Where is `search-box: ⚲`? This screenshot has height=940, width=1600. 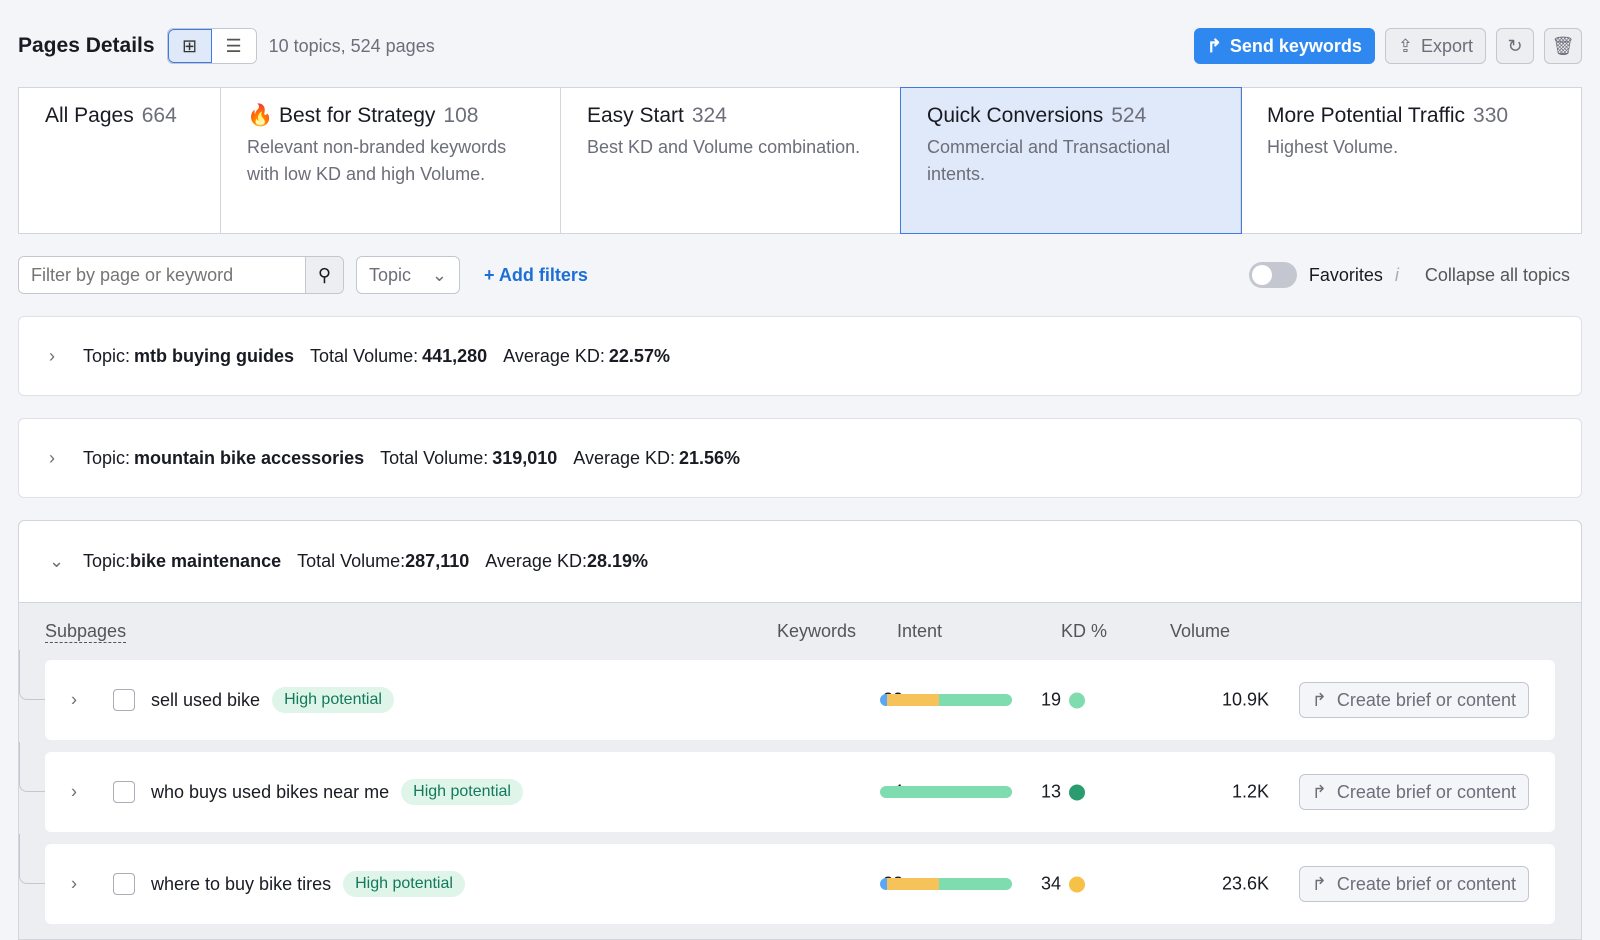
search-box: ⚲ is located at coordinates (181, 275).